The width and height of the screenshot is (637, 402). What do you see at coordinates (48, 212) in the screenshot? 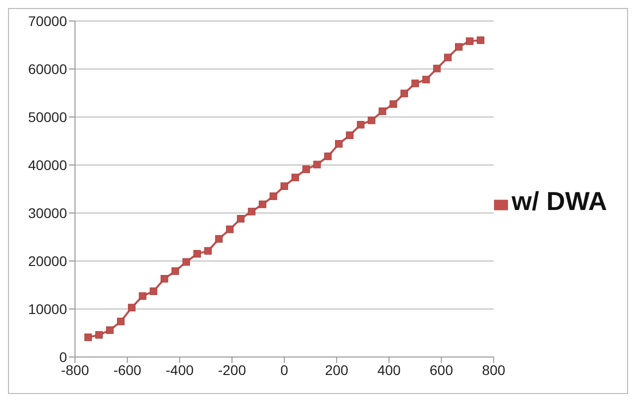
I see `y-tick-label: 30000` at bounding box center [48, 212].